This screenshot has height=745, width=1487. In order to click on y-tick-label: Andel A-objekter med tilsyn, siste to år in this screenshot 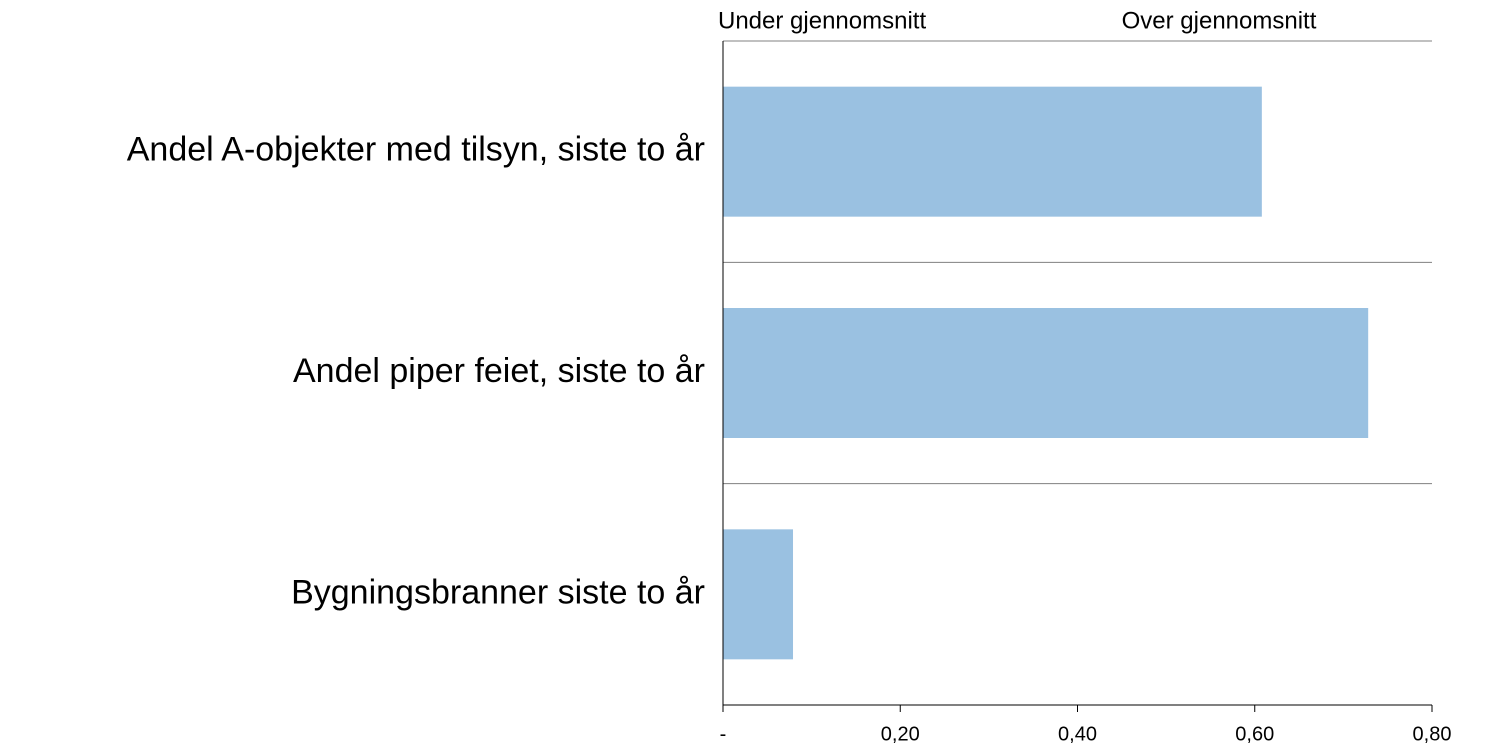, I will do `click(416, 150)`.